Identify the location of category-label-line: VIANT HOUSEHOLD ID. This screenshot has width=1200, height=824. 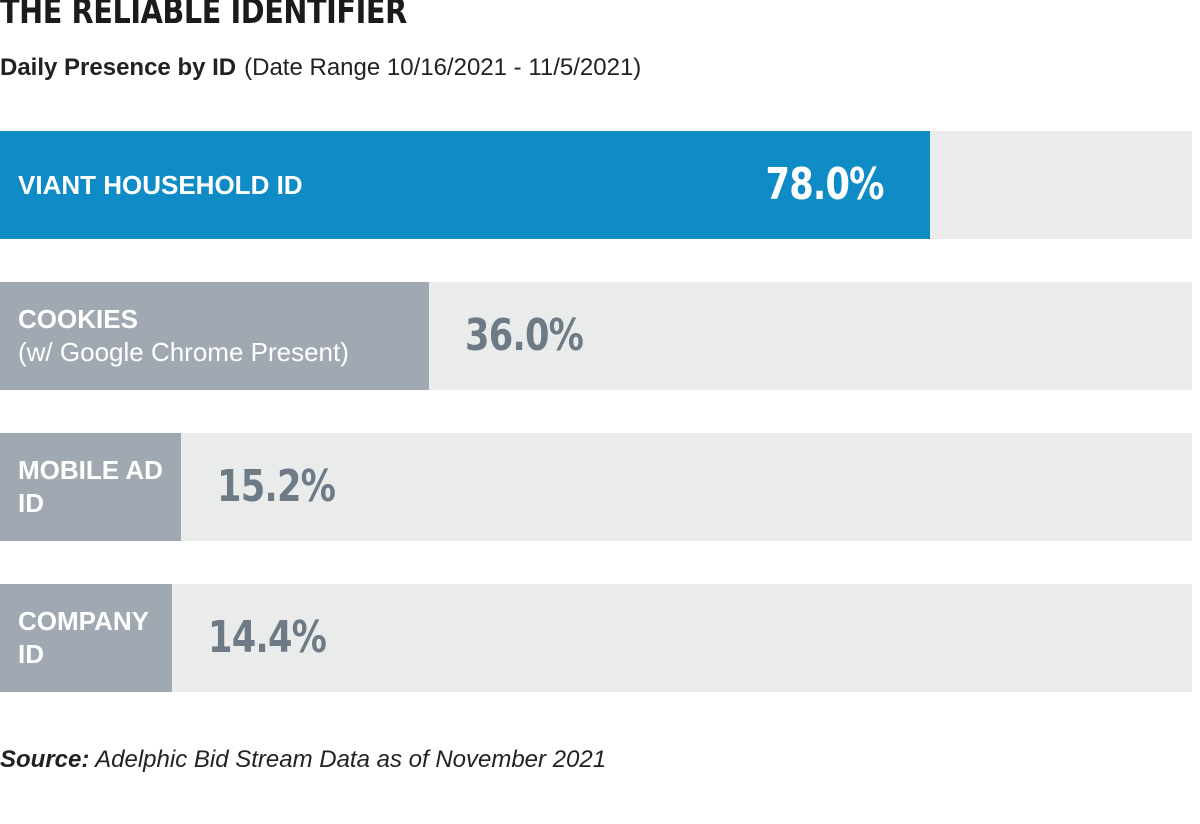
(160, 184).